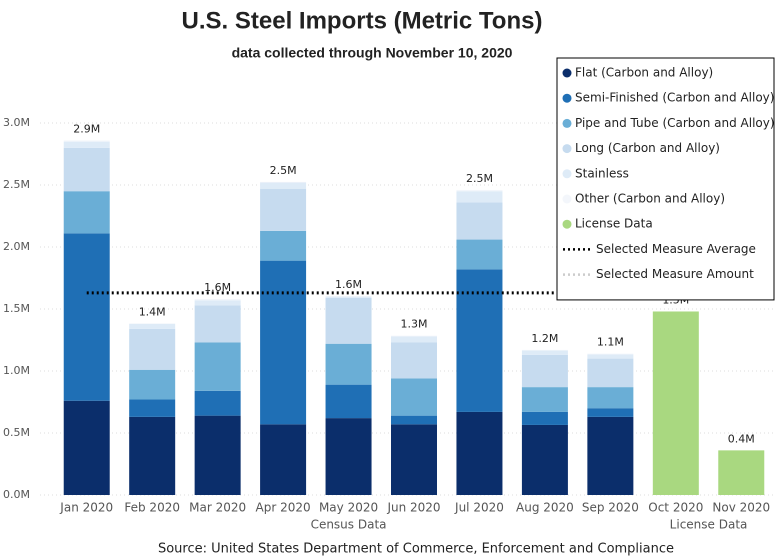 This screenshot has width=775, height=557. Describe the element at coordinates (16, 122) in the screenshot. I see `y-tick-label: 3.0M` at that location.